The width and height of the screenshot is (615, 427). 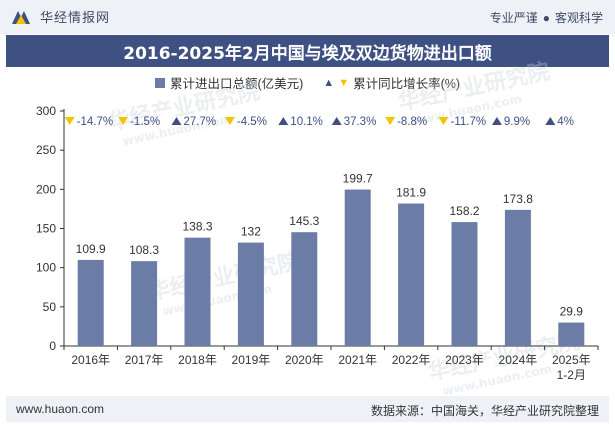 I want to click on footer-bar: www.huaon.com 数据来源：中国海关，华经产业研究院整理, so click(x=307, y=409).